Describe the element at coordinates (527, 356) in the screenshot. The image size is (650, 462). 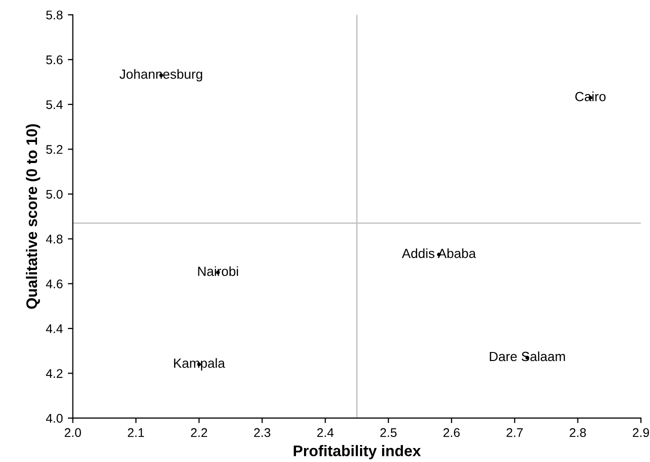
I see `annotation: Dare Salaam` at that location.